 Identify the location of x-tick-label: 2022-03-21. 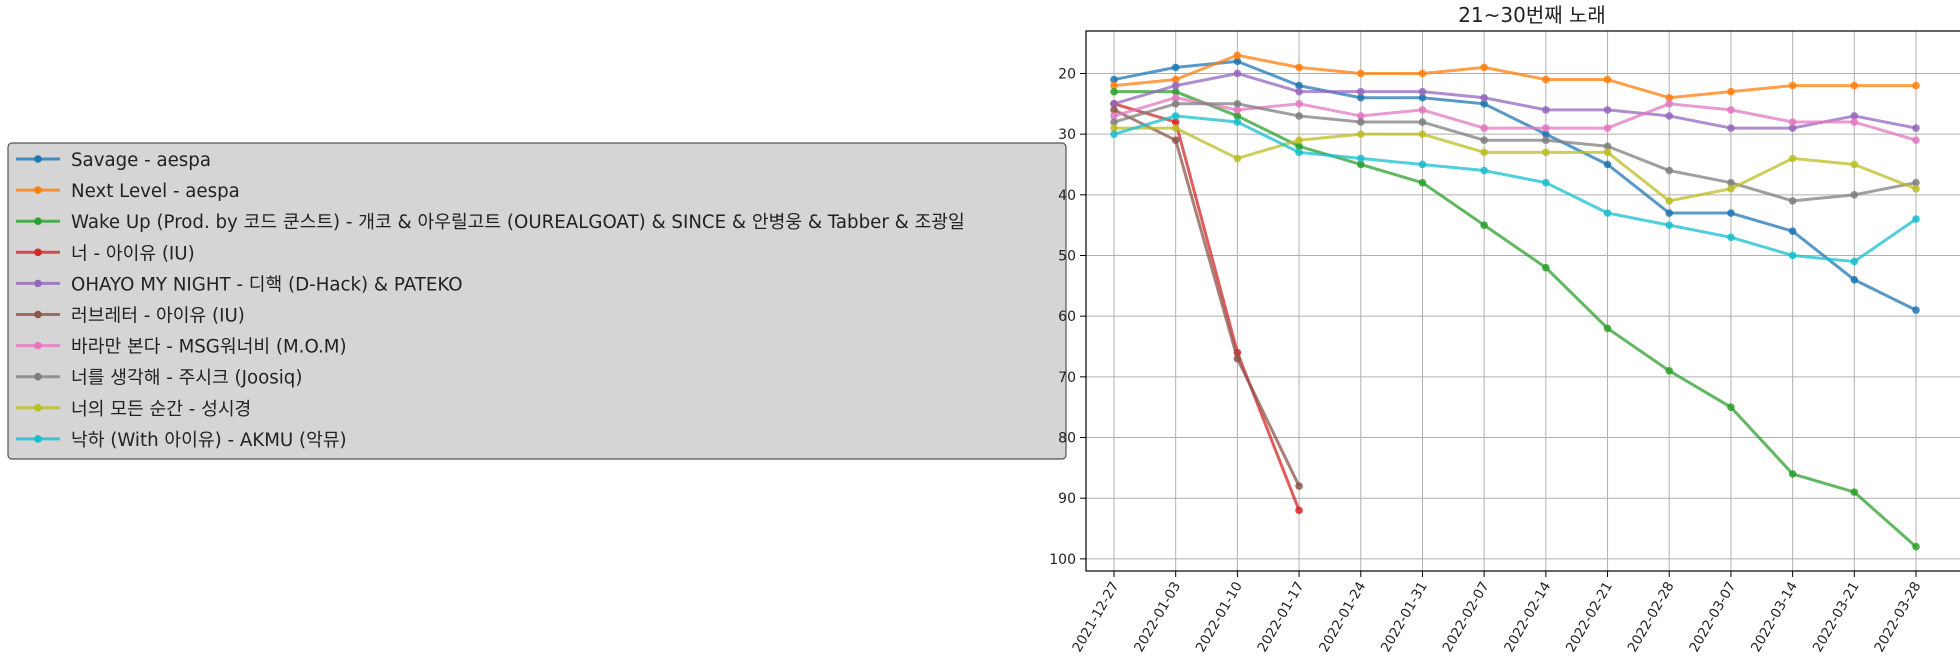
(1836, 617).